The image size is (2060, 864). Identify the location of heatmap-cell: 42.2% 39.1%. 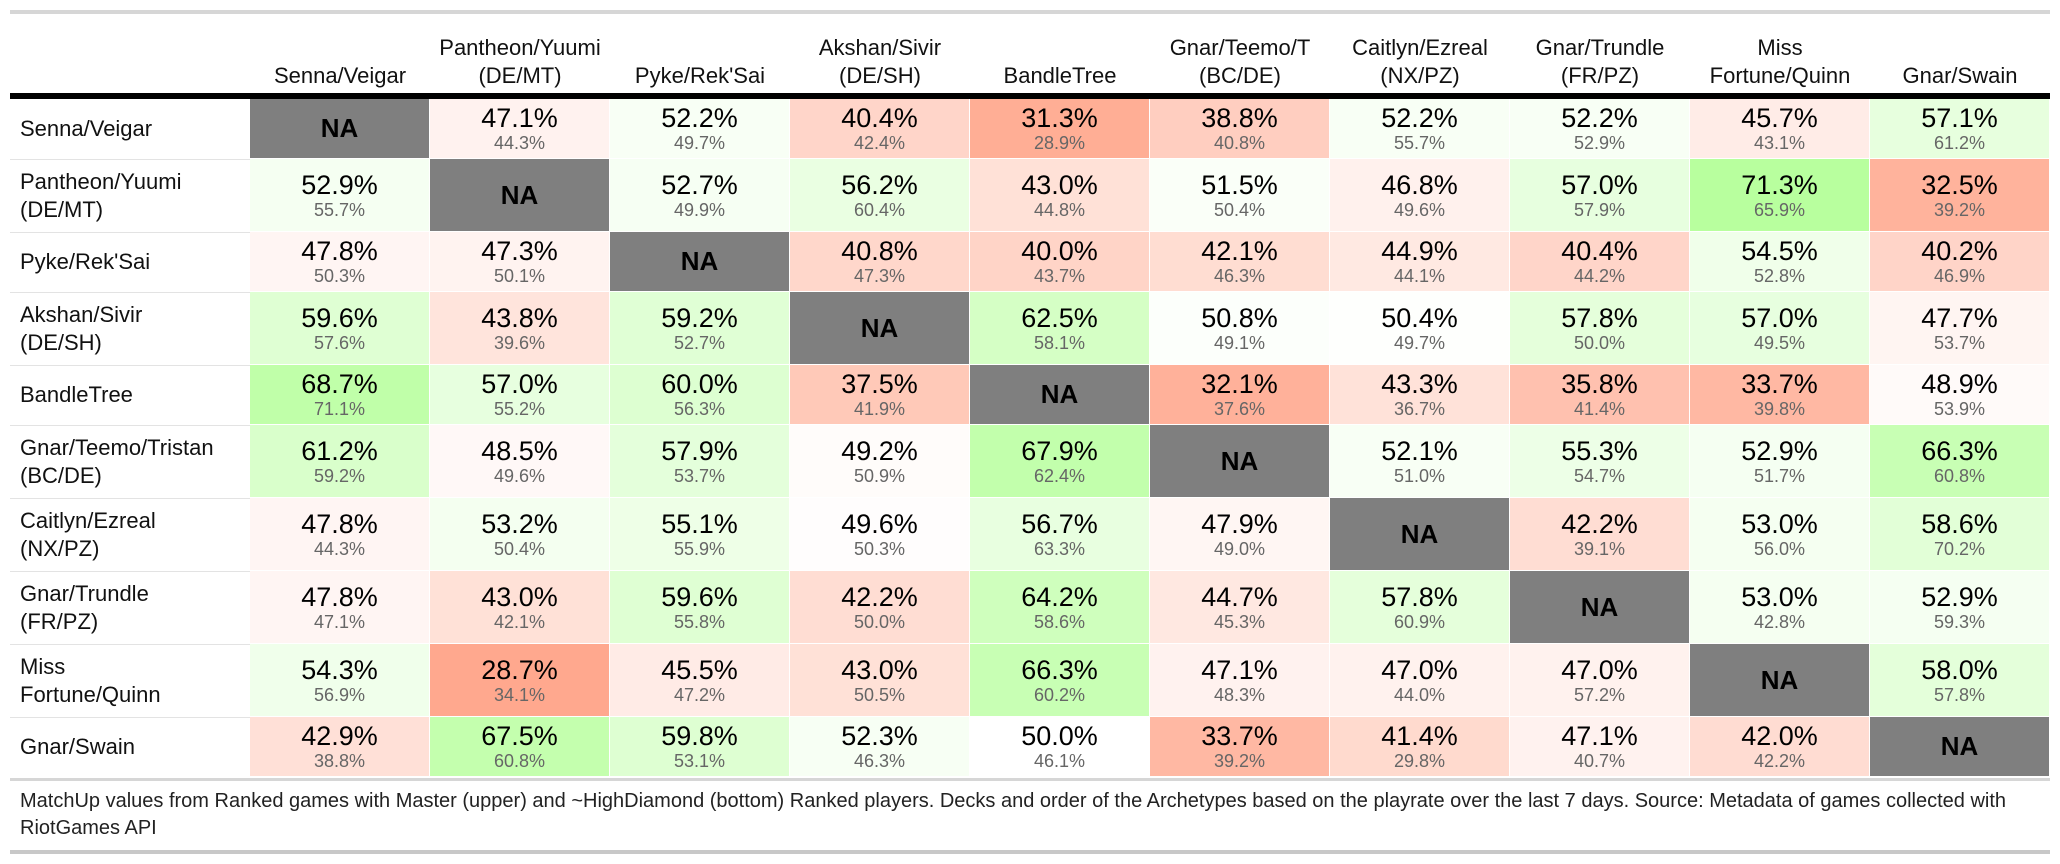
(1600, 534).